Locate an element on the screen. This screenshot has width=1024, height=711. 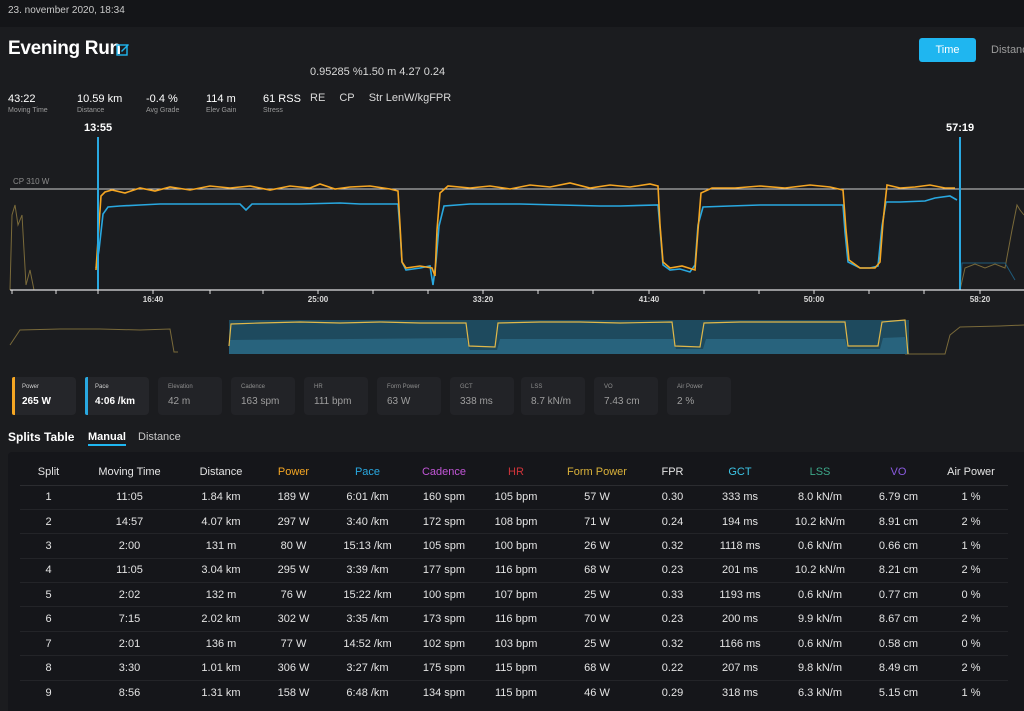
table-cell: 100 bpm is located at coordinates (516, 546).